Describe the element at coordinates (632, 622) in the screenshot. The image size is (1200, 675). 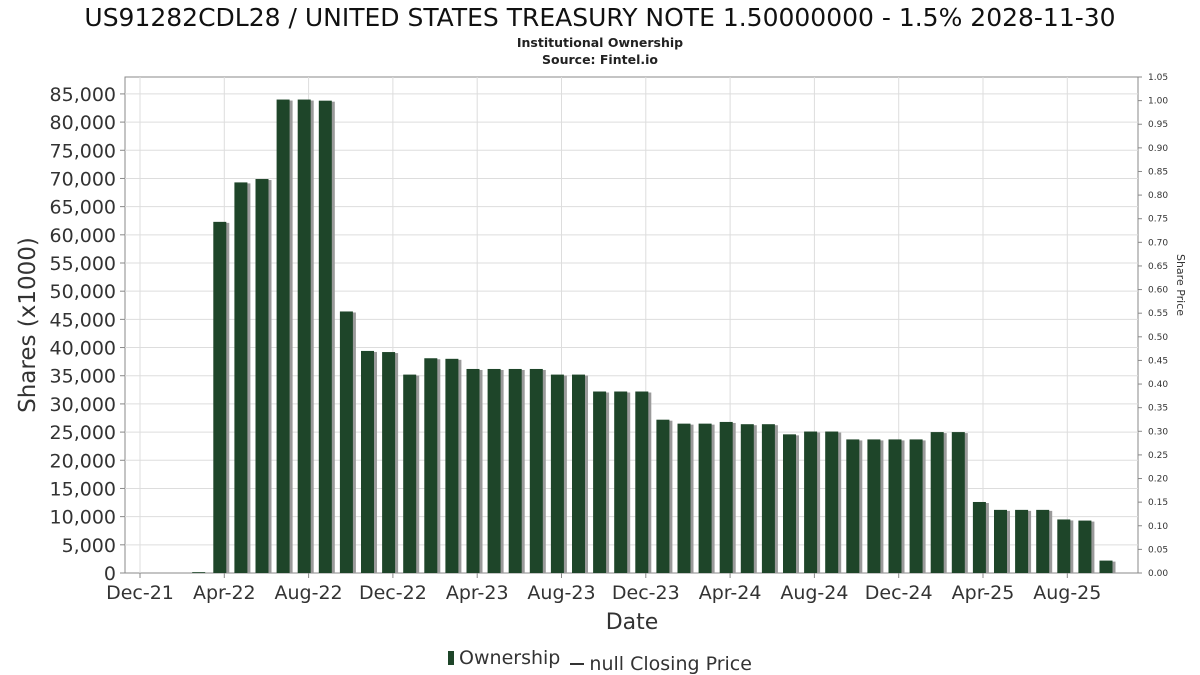
I see `x-axis-title: Date` at that location.